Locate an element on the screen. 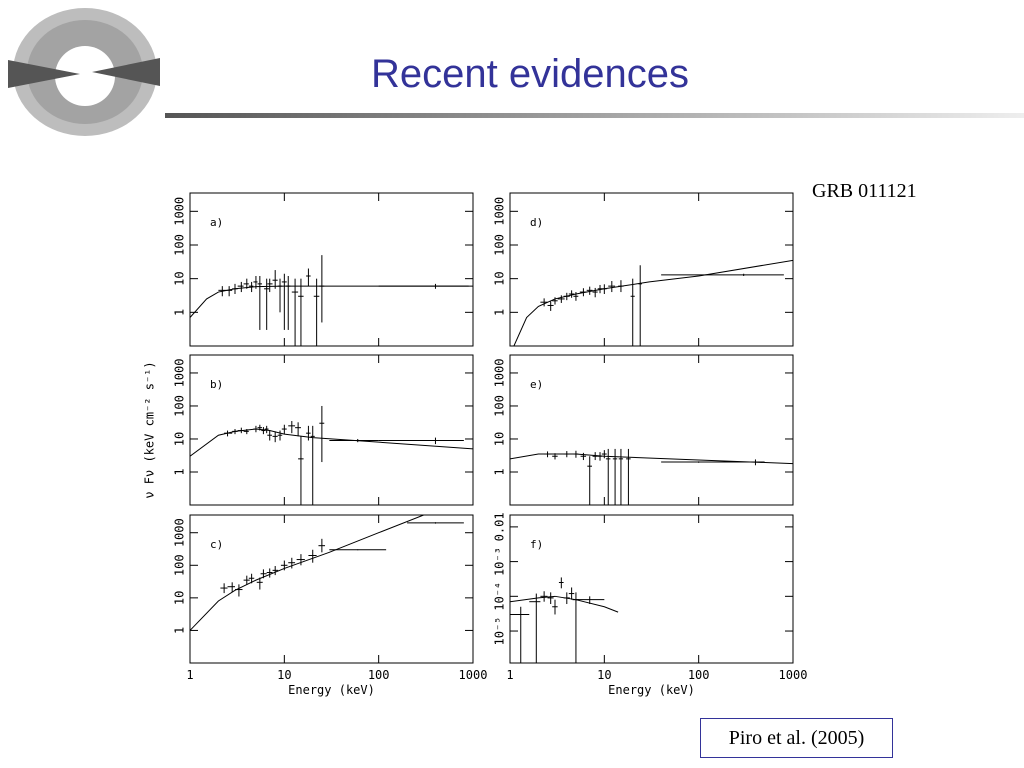 This screenshot has width=1024, height=768. y-tick-label: 10⁻⁴ is located at coordinates (500, 596).